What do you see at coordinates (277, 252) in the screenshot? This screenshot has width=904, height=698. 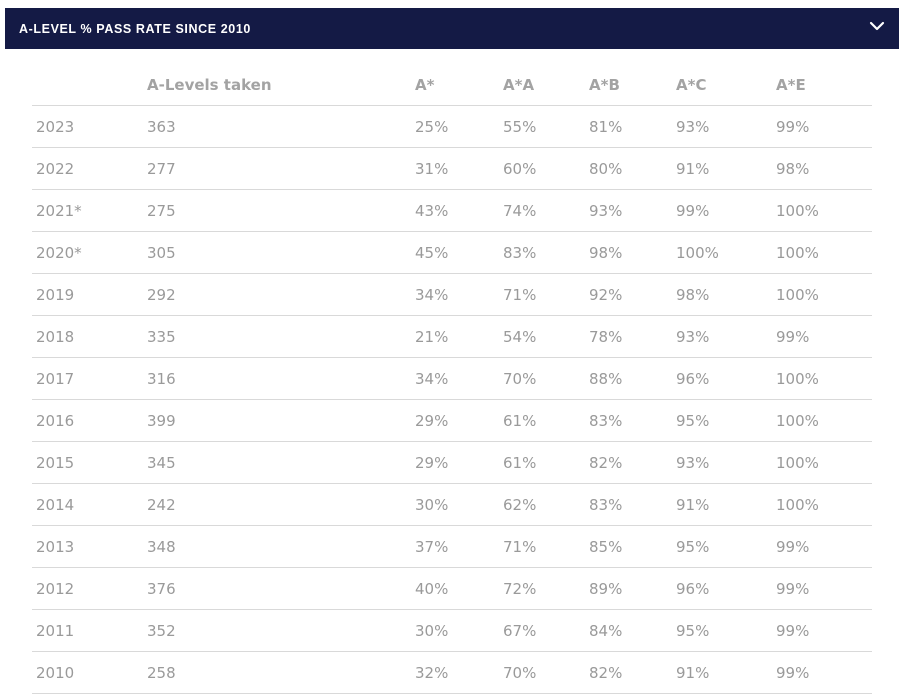 I see `cell-levels-taken: 305` at bounding box center [277, 252].